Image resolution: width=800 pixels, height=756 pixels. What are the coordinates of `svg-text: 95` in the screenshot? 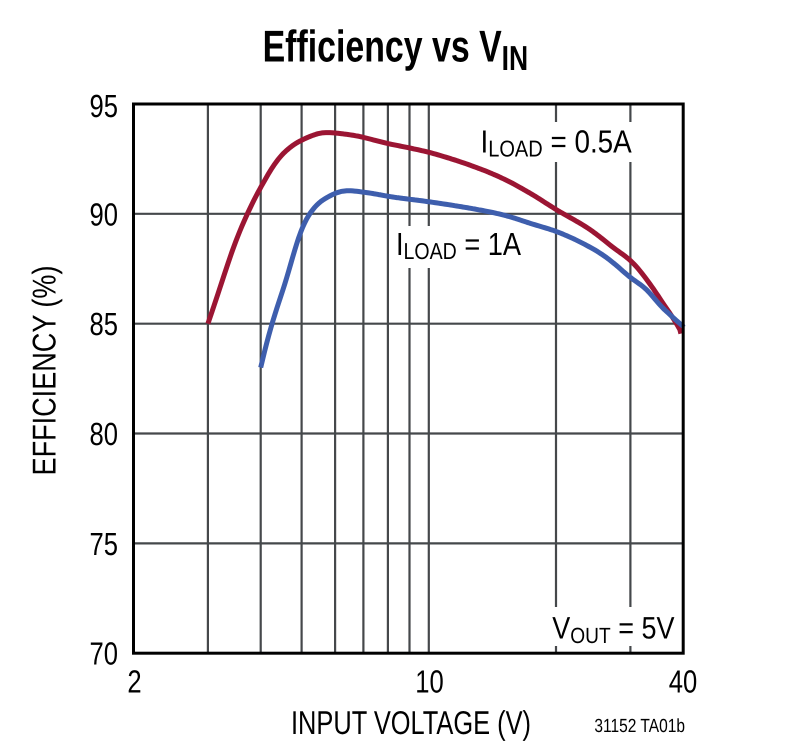 It's located at (104, 106).